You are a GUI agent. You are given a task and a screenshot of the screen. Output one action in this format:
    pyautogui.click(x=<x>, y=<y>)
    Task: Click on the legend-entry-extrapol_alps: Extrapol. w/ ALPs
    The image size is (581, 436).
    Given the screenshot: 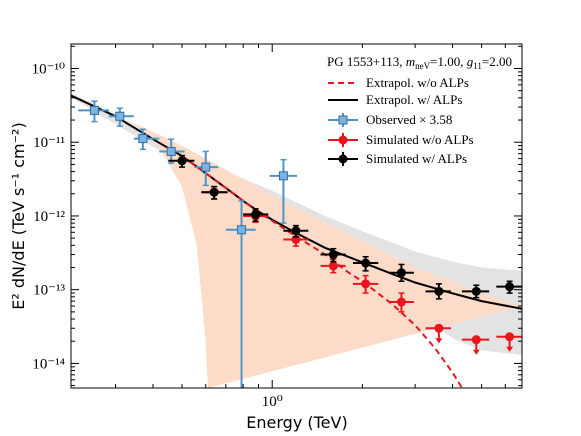 What is the action you would take?
    pyautogui.click(x=395, y=99)
    